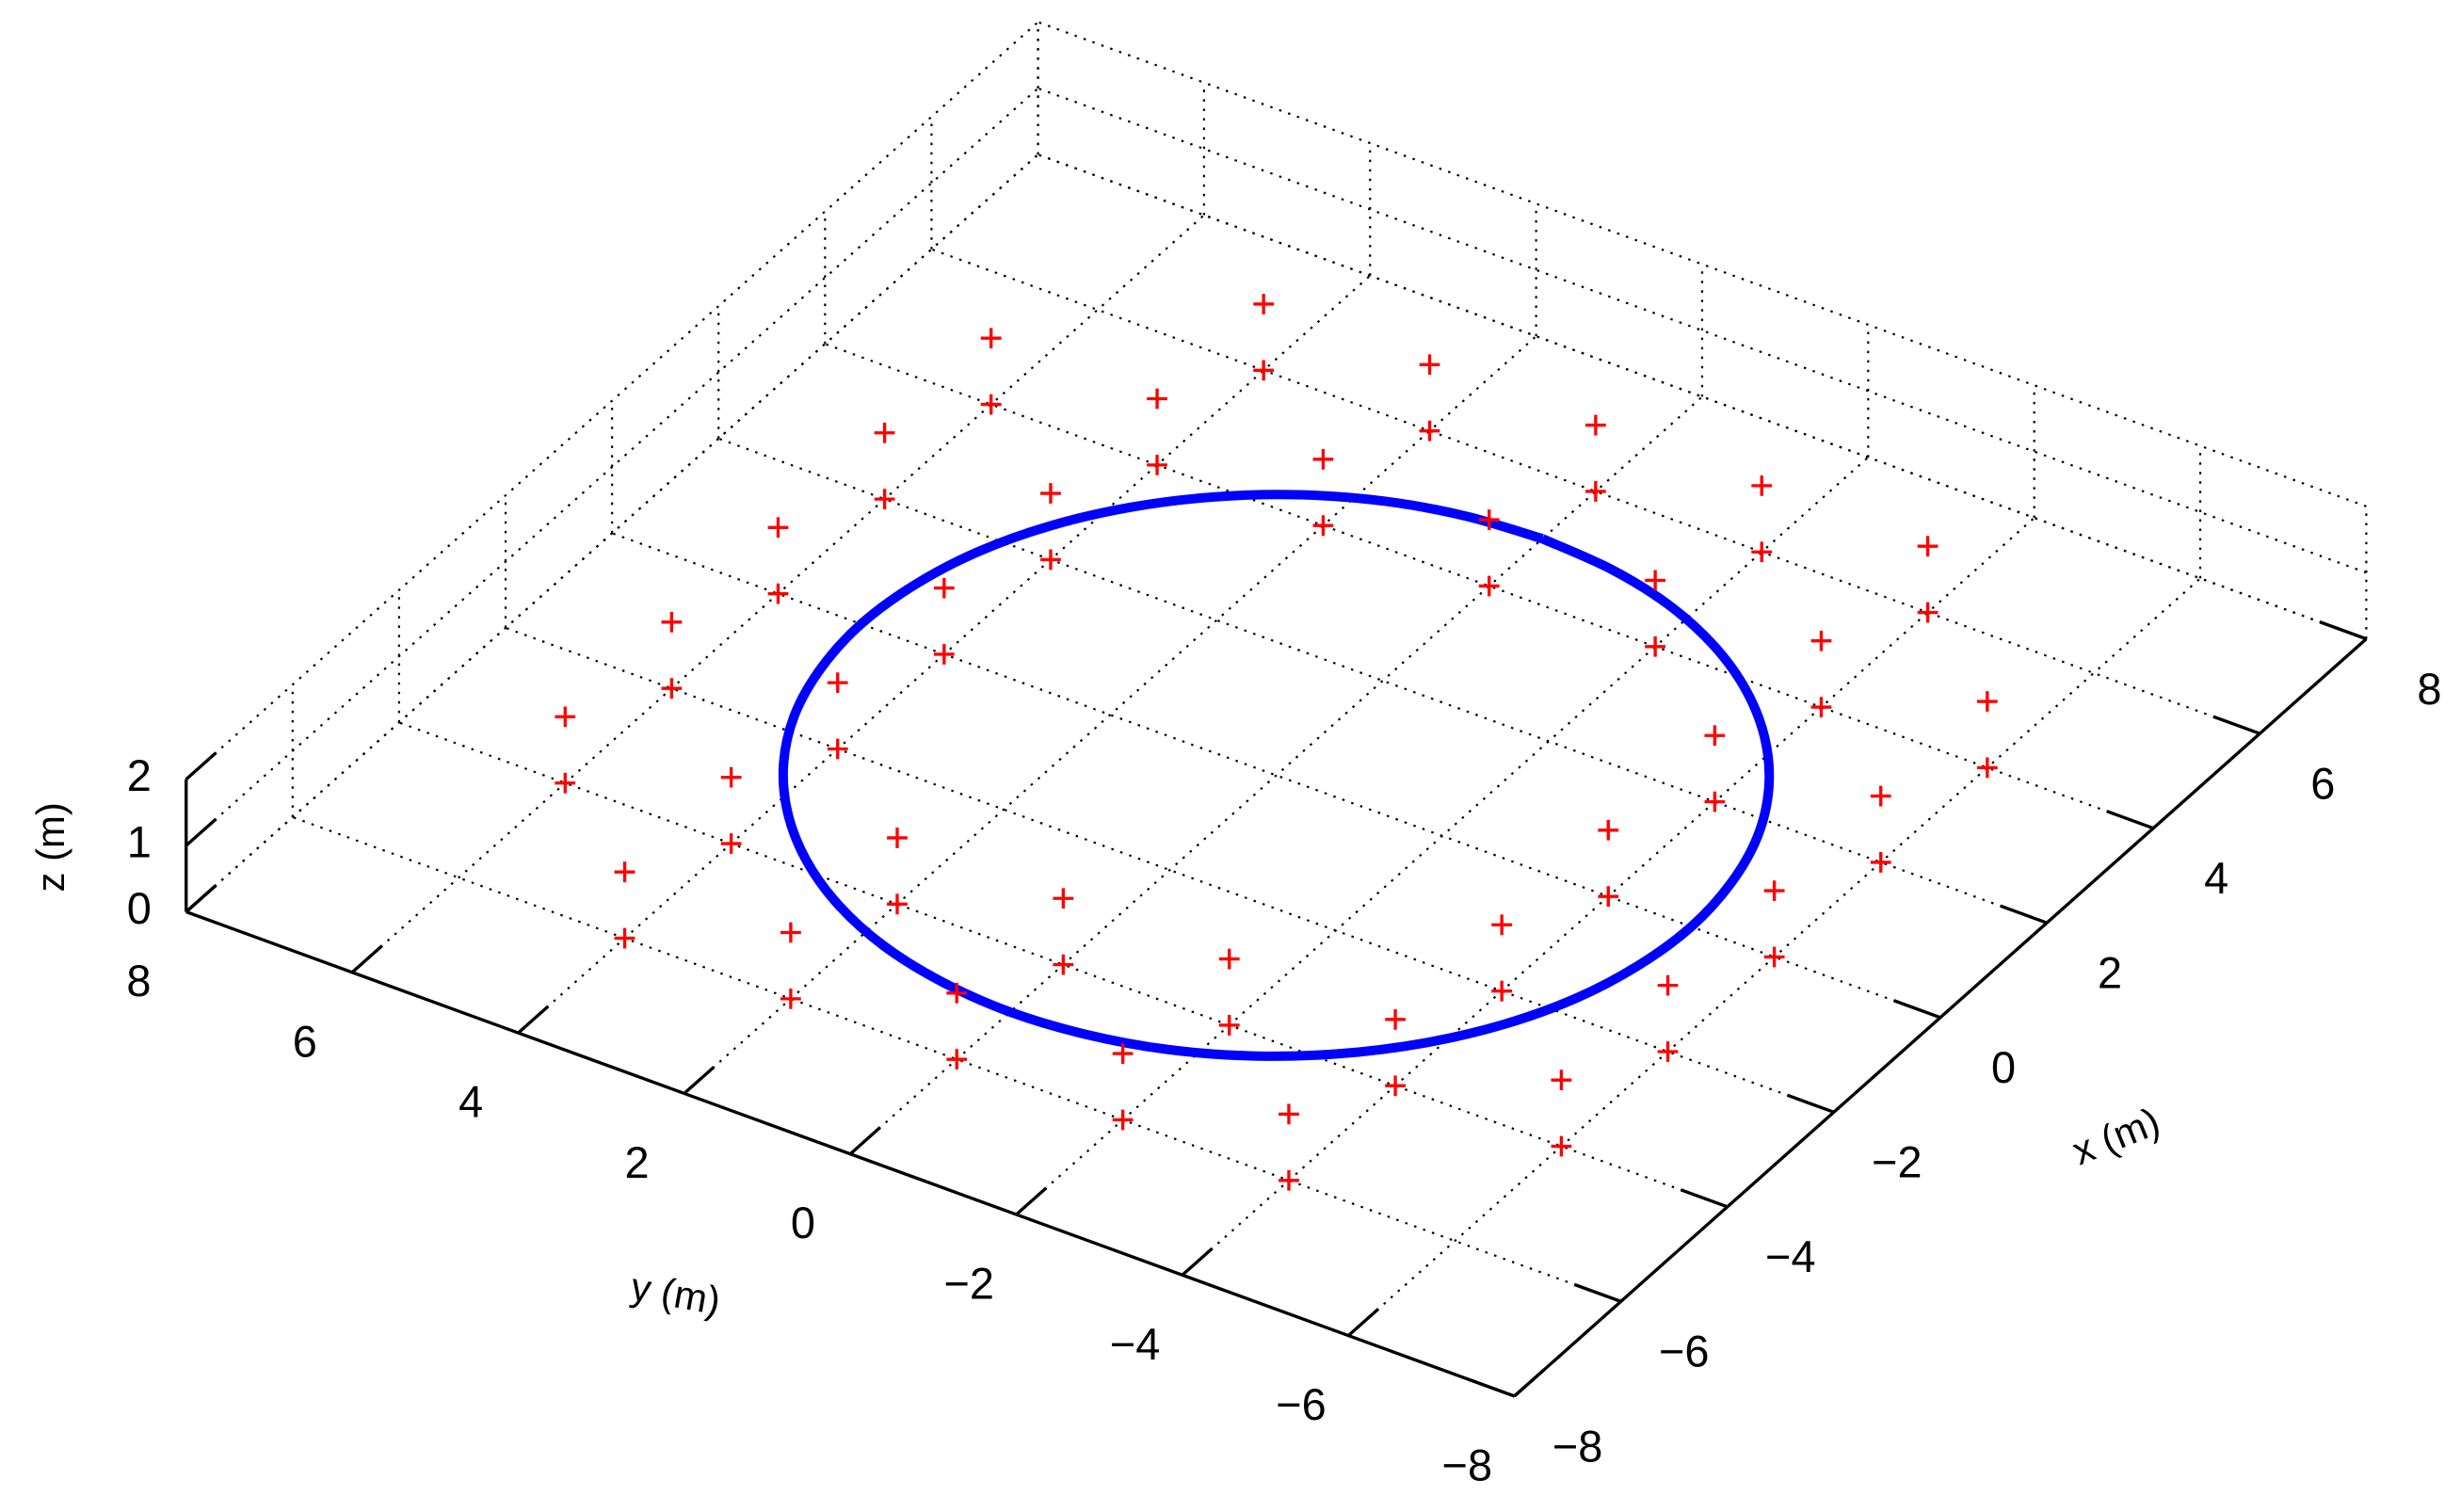 The height and width of the screenshot is (1512, 2461). Describe the element at coordinates (139, 842) in the screenshot. I see `z-tick-label: 1` at that location.